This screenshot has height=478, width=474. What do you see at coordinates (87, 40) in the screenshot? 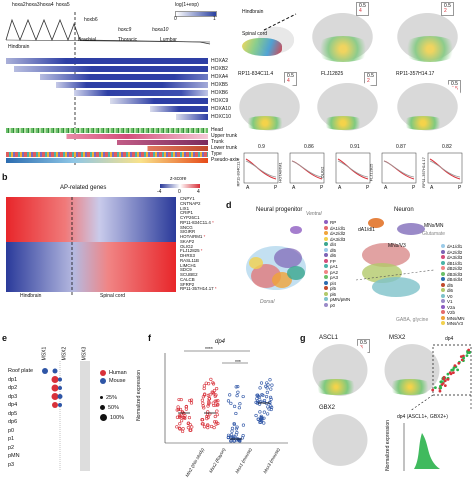
I see `region-brachial: Brachial` at bounding box center [87, 40].